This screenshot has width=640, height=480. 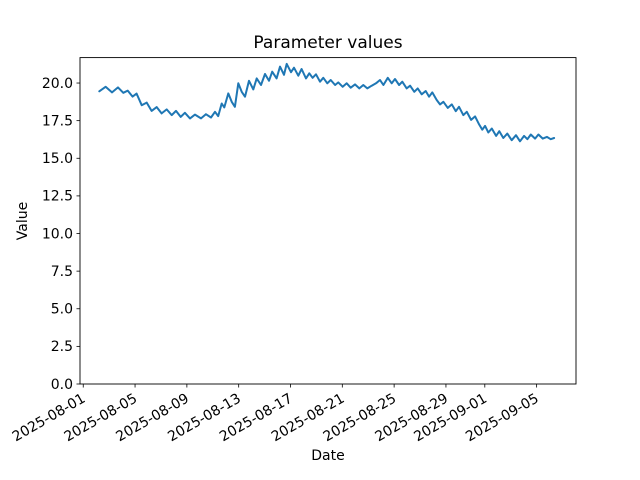 What do you see at coordinates (57, 121) in the screenshot?
I see `y-tick-label: 17.5` at bounding box center [57, 121].